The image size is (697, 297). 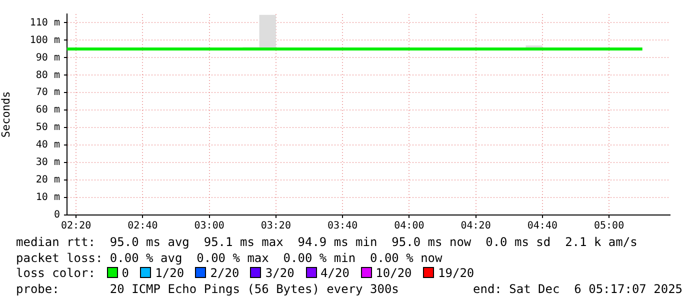 I want to click on legend-title: loss color:, so click(x=56, y=273).